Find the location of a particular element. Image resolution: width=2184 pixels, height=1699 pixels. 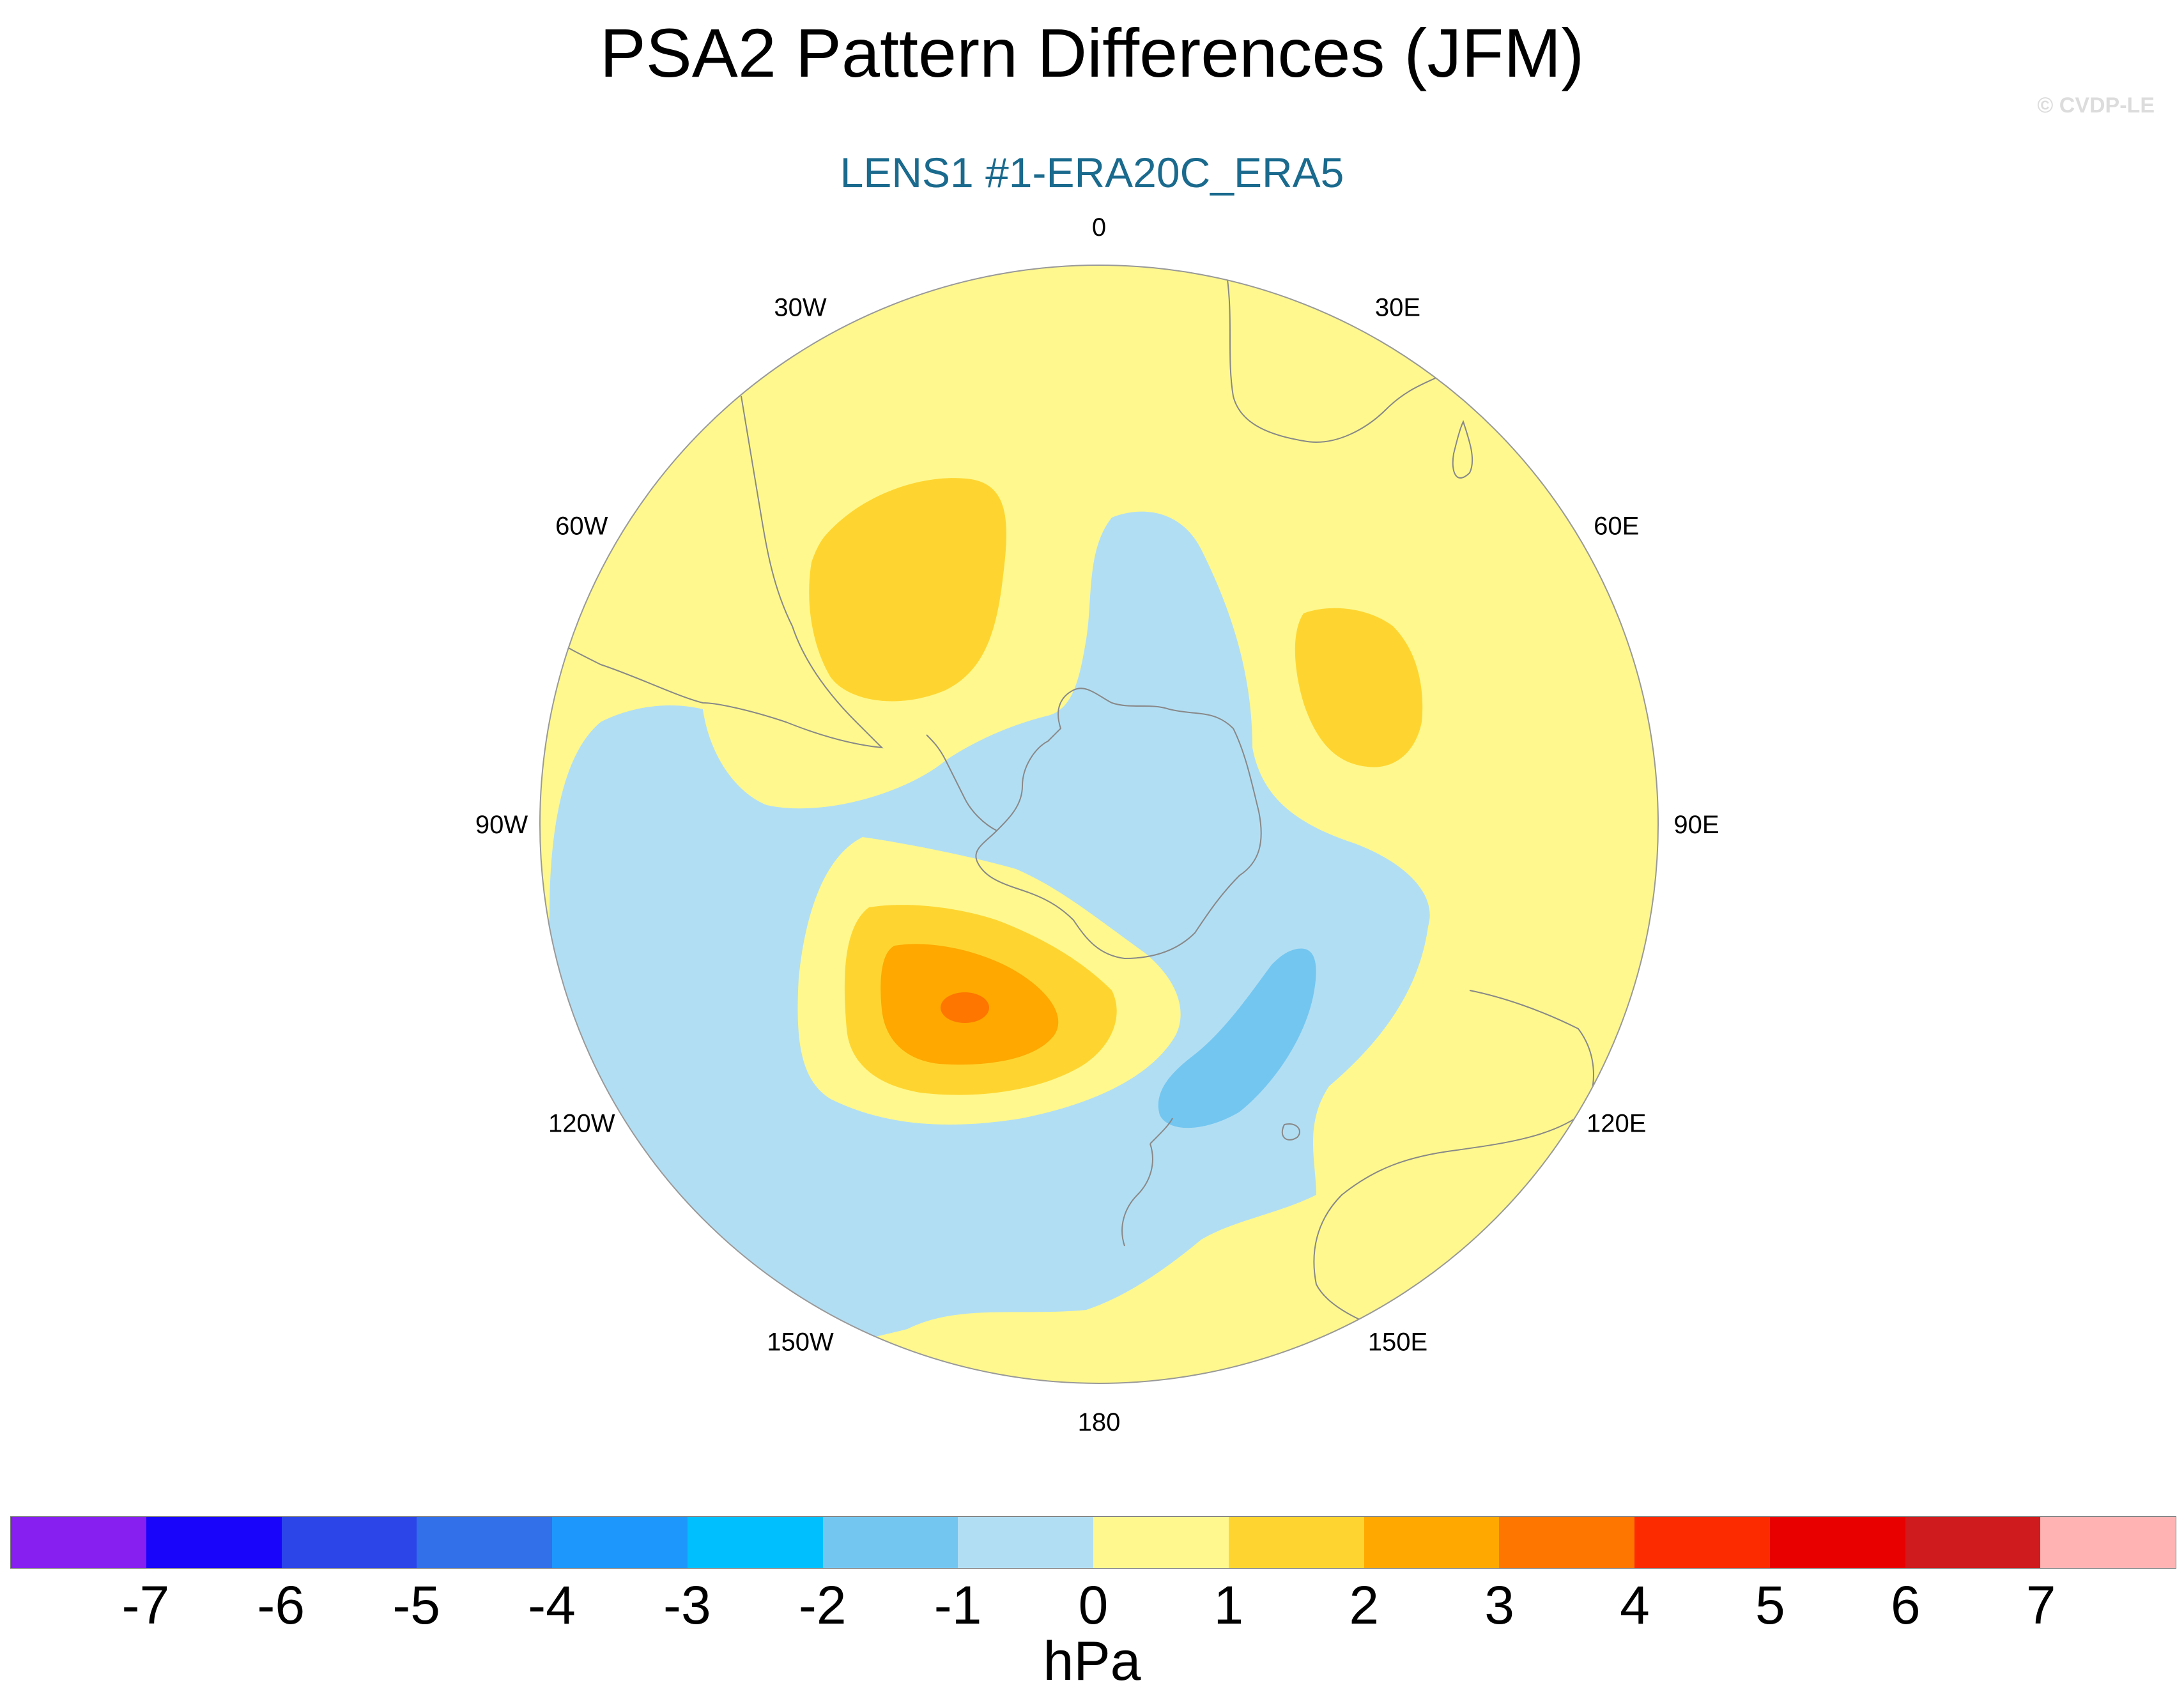

longitude-label: 30E is located at coordinates (1397, 307).